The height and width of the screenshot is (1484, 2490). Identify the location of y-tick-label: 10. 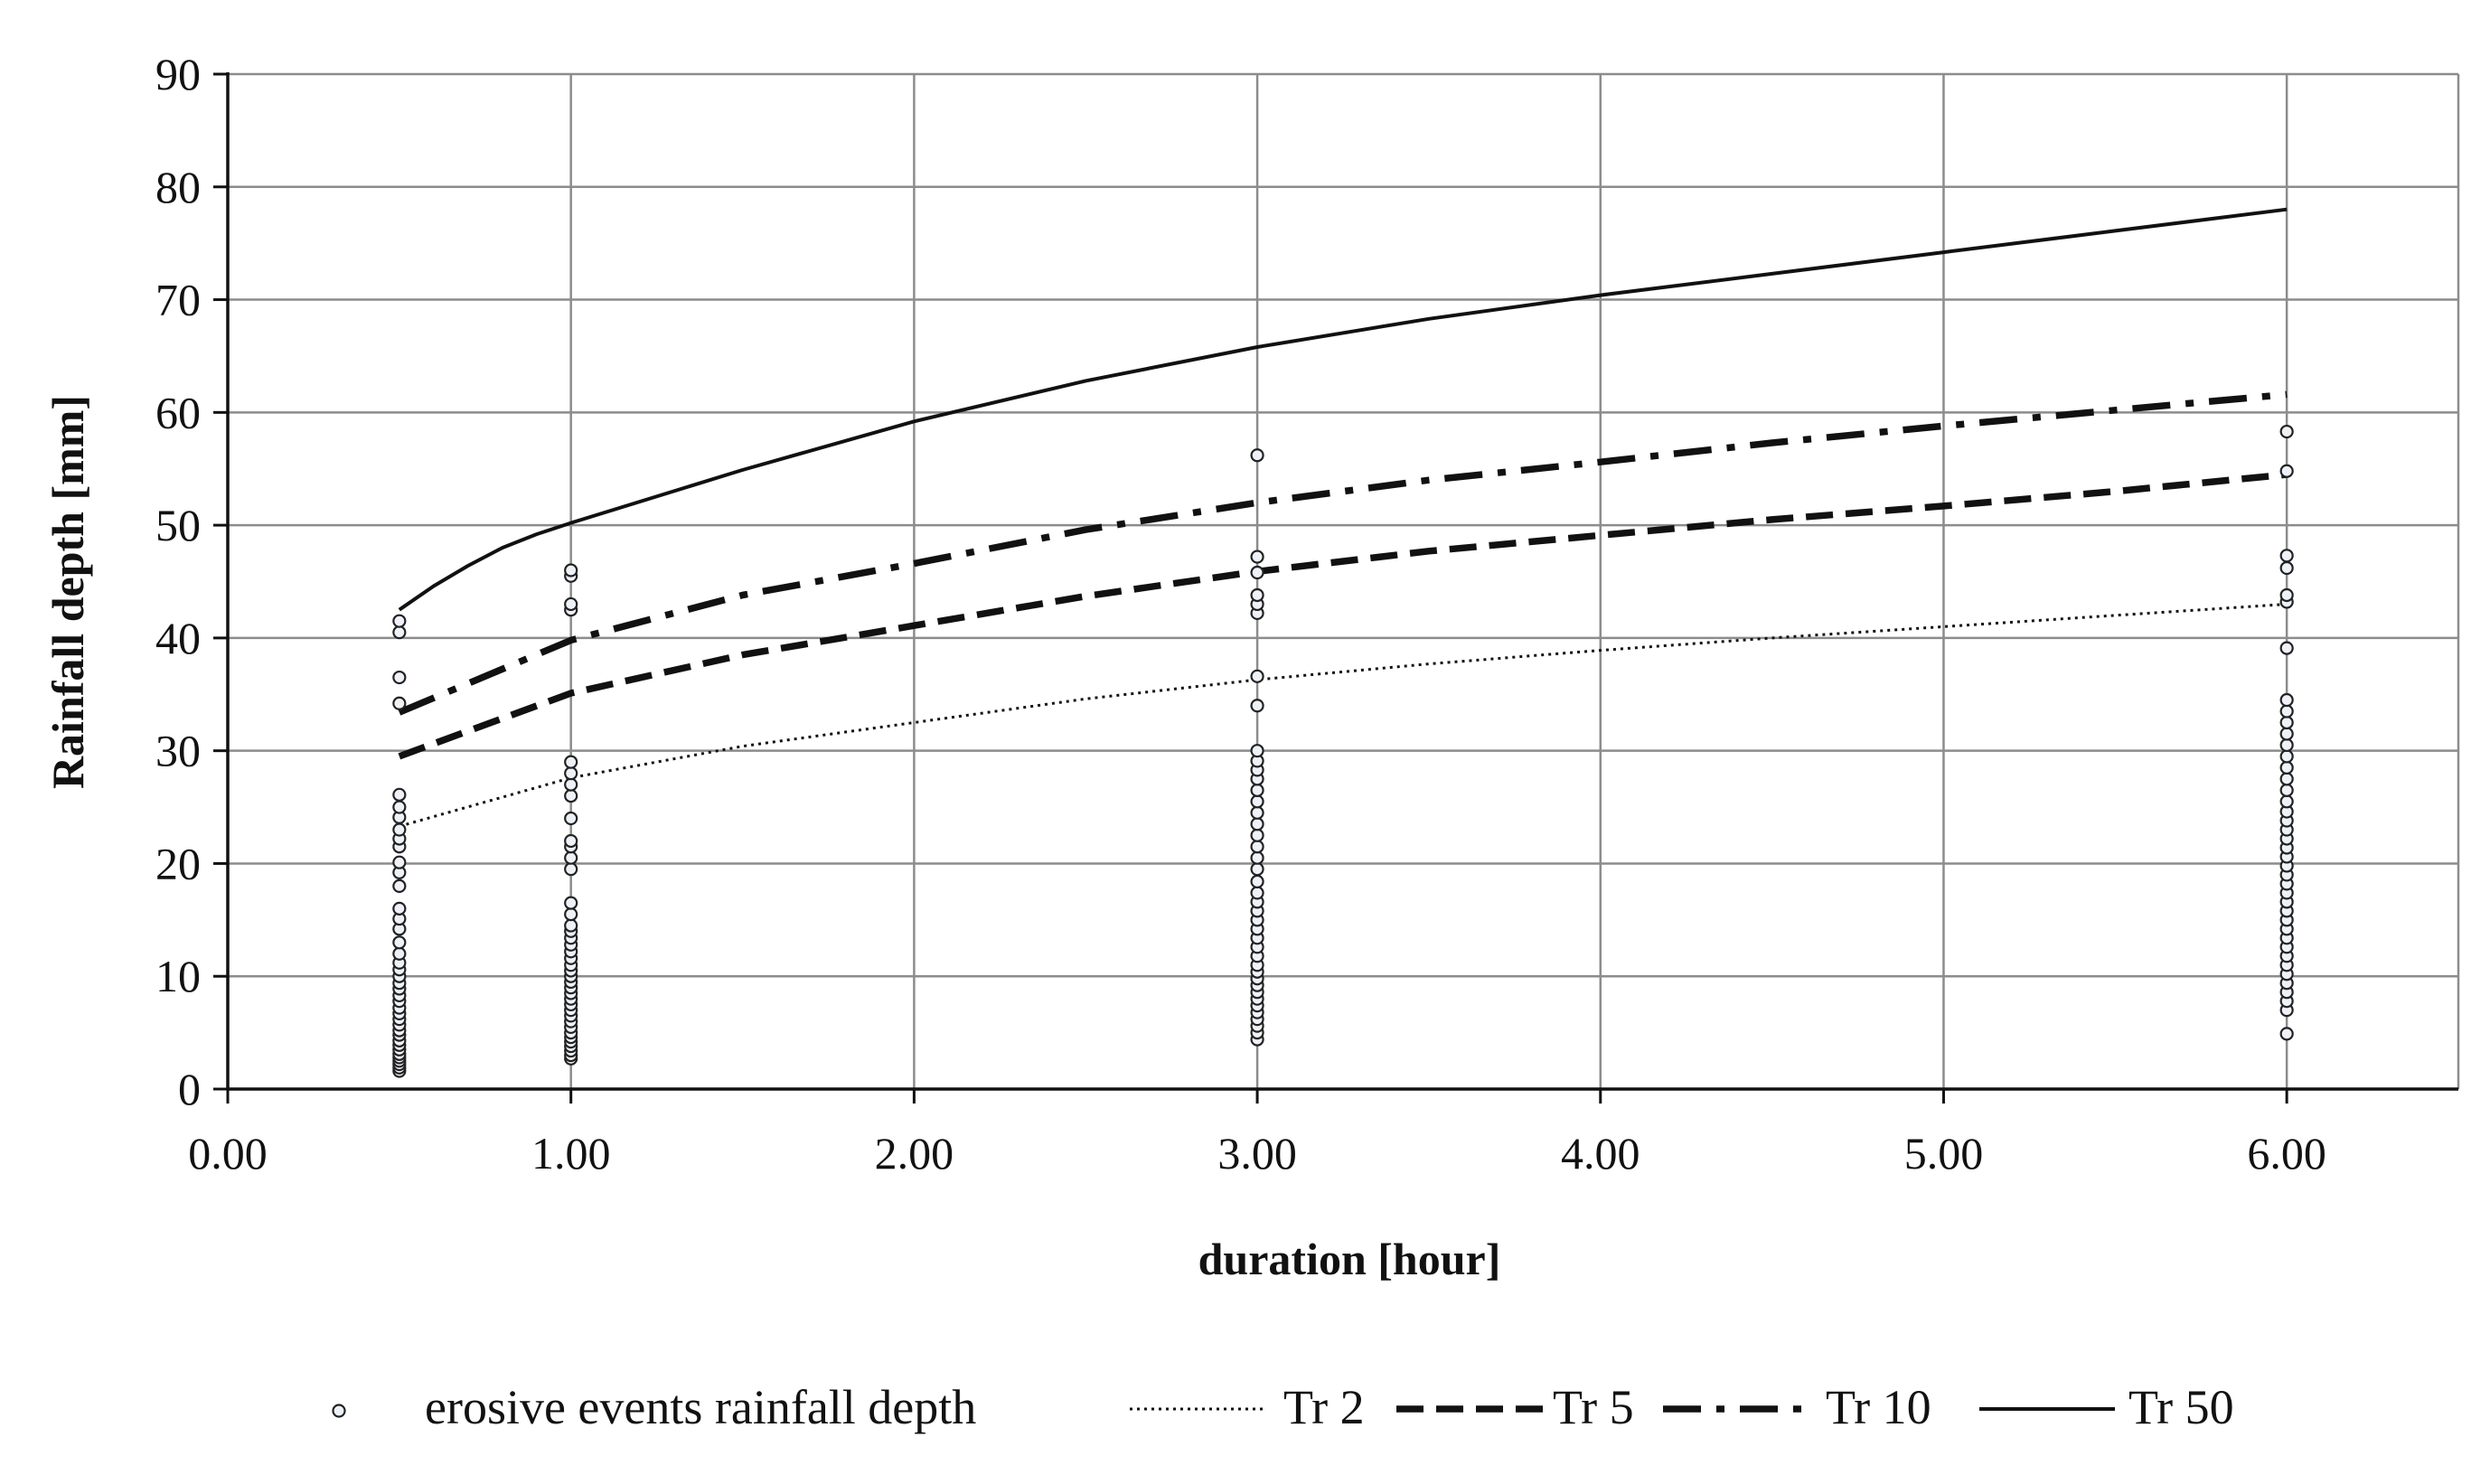
(178, 976).